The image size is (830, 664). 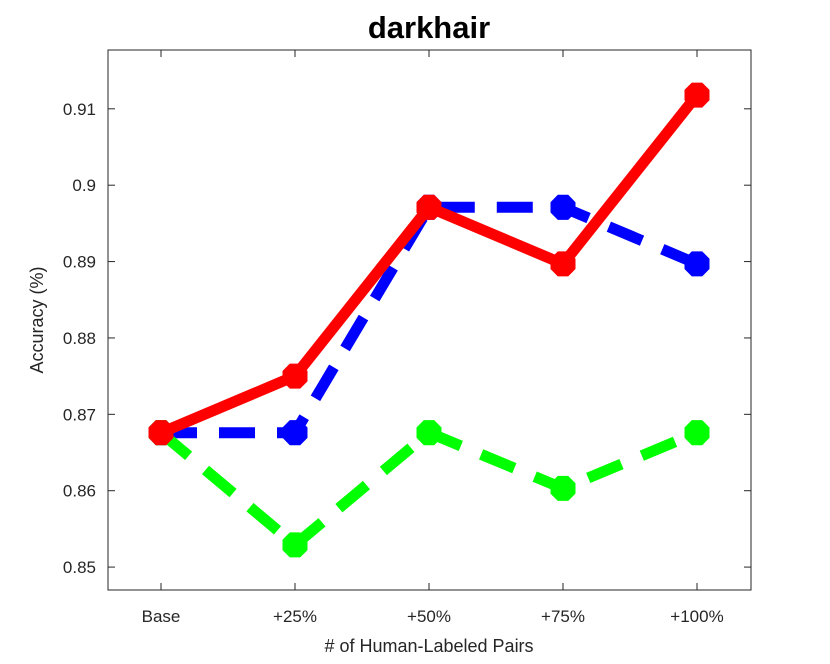 I want to click on x-axis-label: # of Human-Labeled Pairs, so click(x=428, y=646).